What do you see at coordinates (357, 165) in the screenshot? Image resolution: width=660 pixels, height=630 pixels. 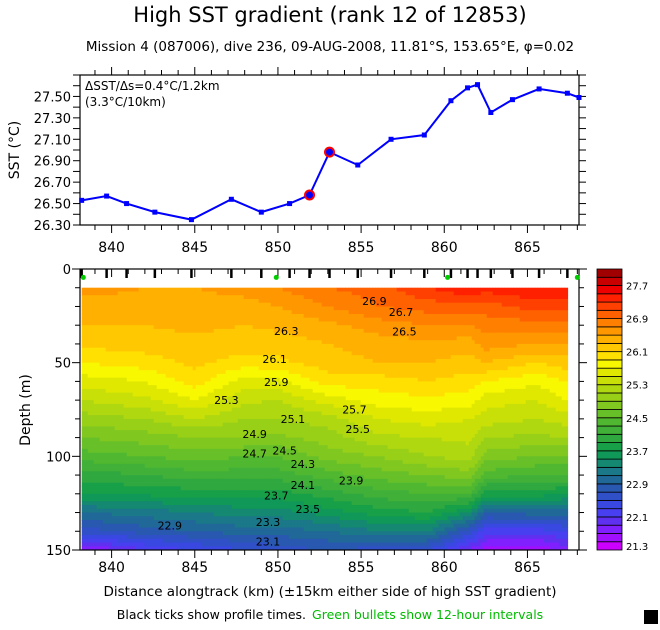 I see `sst-point` at bounding box center [357, 165].